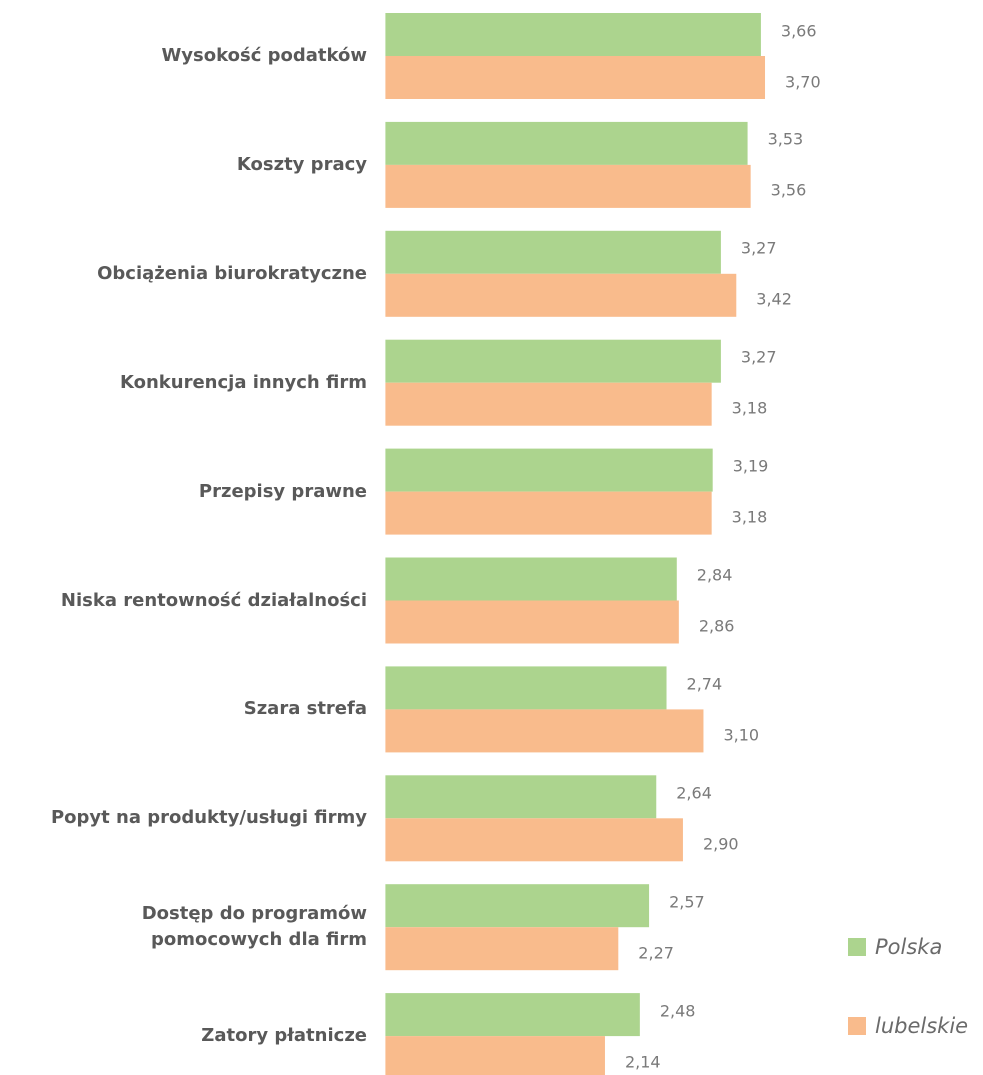  What do you see at coordinates (785, 139) in the screenshot?
I see `value-label: 3,53` at bounding box center [785, 139].